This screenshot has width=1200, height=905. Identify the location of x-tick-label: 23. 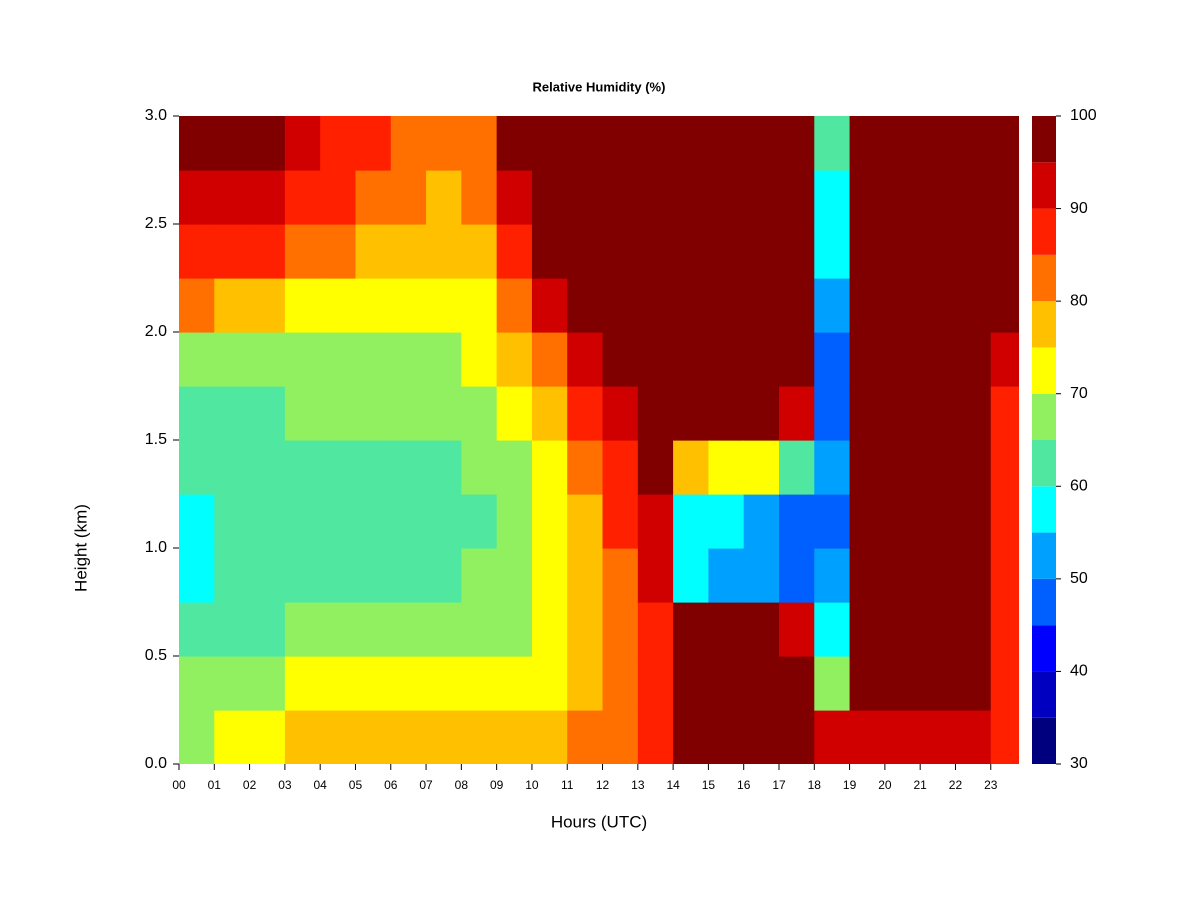
(991, 785).